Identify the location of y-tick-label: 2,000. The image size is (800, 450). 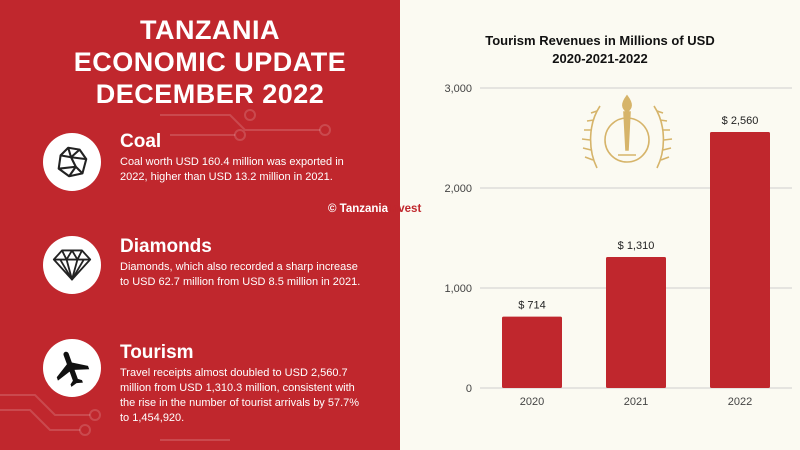
(458, 189).